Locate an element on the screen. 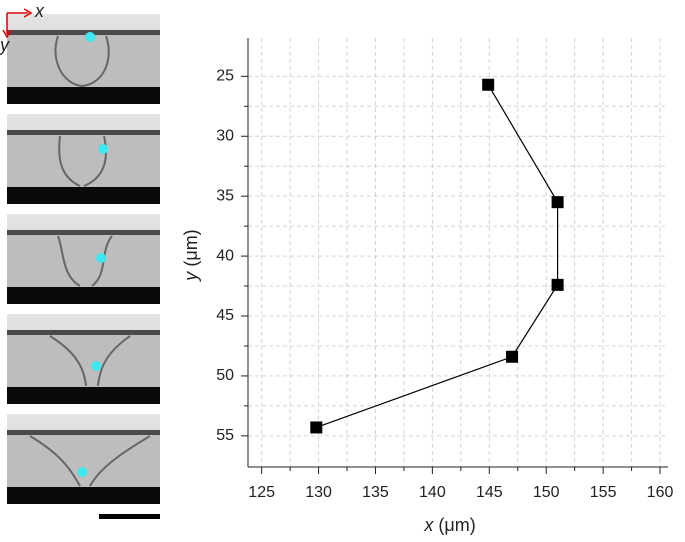  inset-y-label: y is located at coordinates (5, 45).